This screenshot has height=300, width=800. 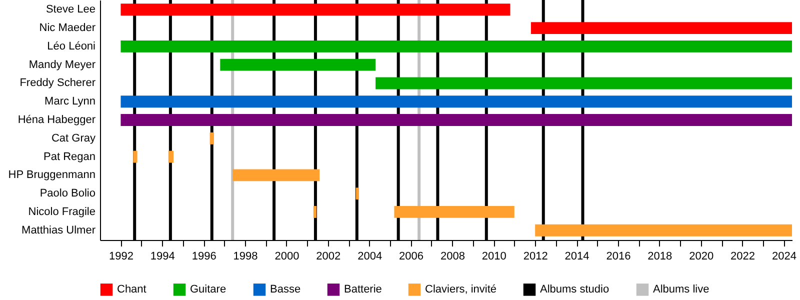 I want to click on x-tick-label: 1992, so click(x=121, y=256).